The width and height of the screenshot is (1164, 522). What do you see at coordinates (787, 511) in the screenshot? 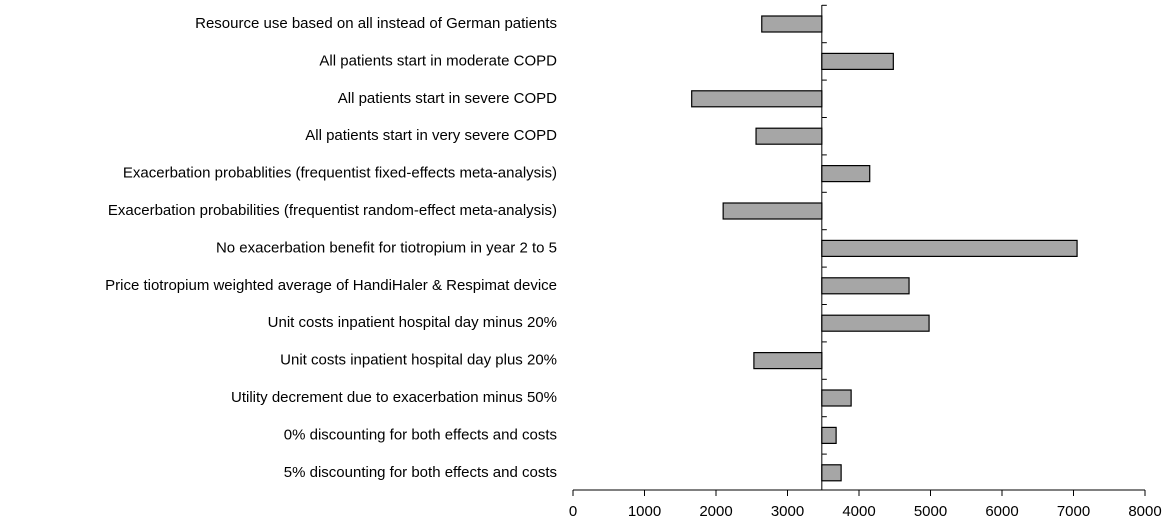
I see `x-tick-label: 3000` at bounding box center [787, 511].